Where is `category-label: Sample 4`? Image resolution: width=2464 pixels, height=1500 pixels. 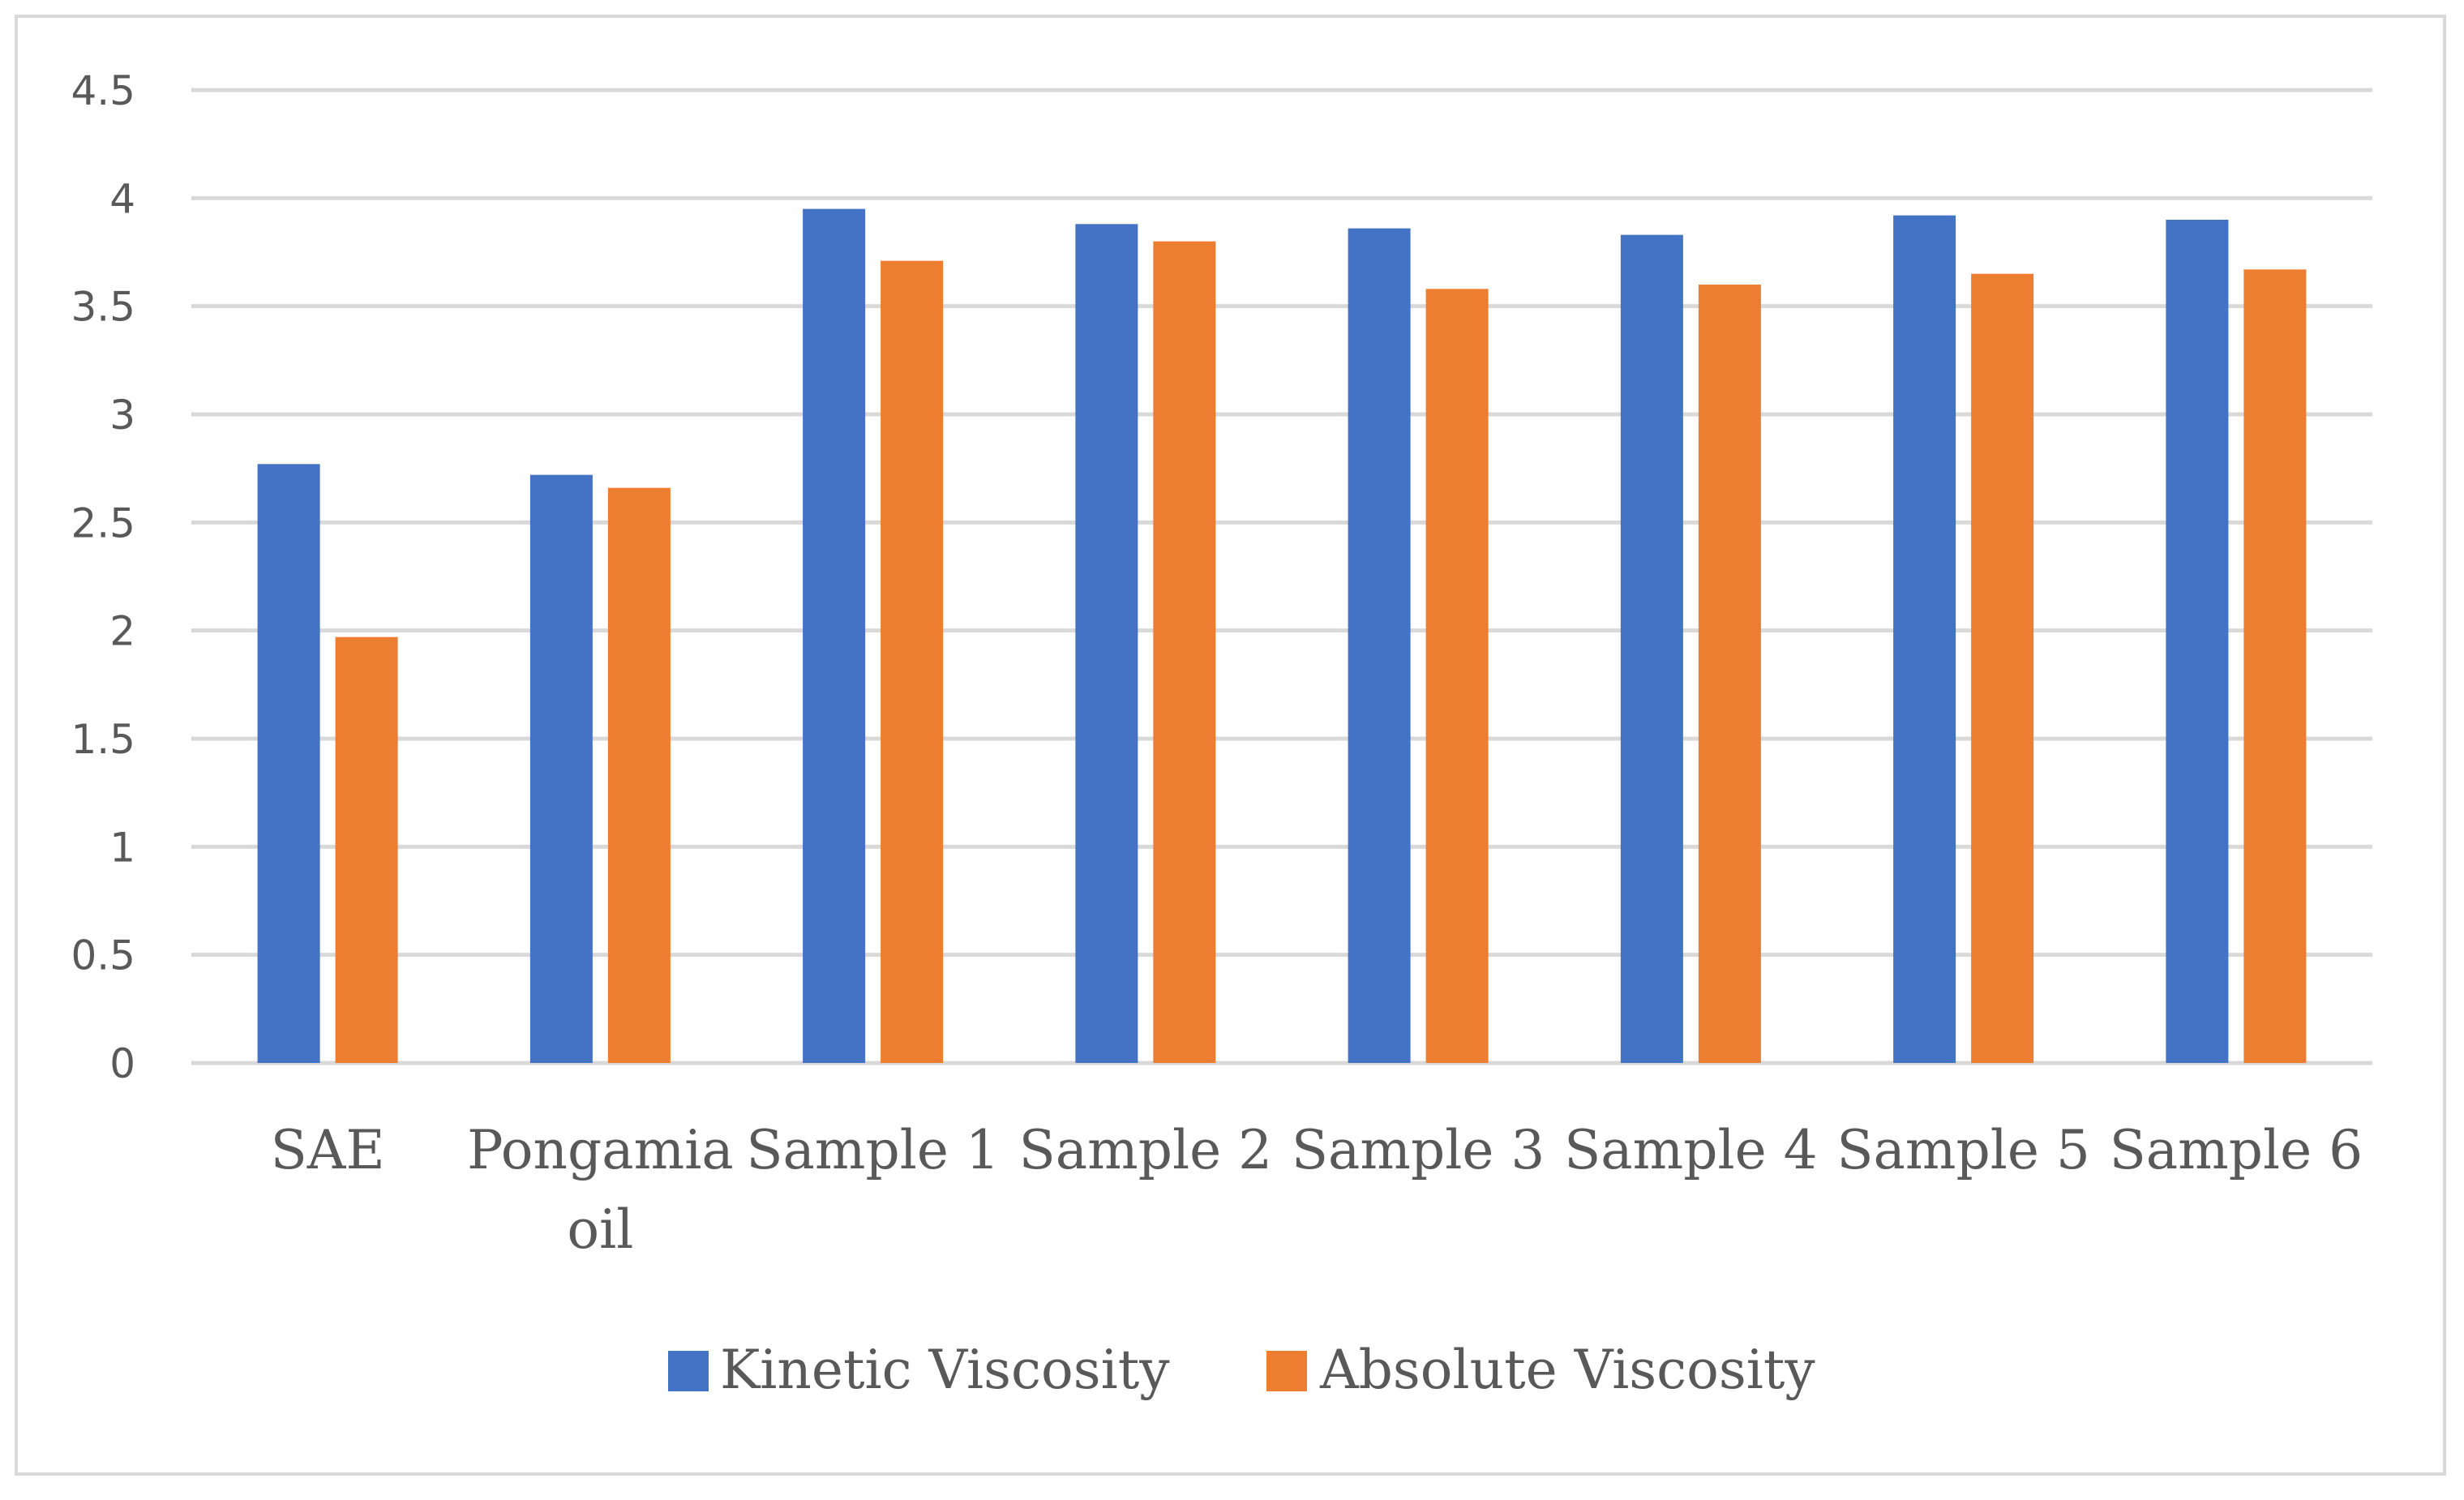
category-label: Sample 4 is located at coordinates (1691, 1150).